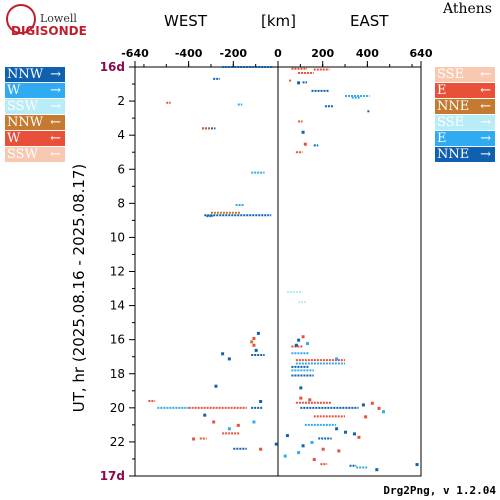 The height and width of the screenshot is (500, 500). Describe the element at coordinates (112, 67) in the screenshot. I see `y-tick-label: 16d` at that location.